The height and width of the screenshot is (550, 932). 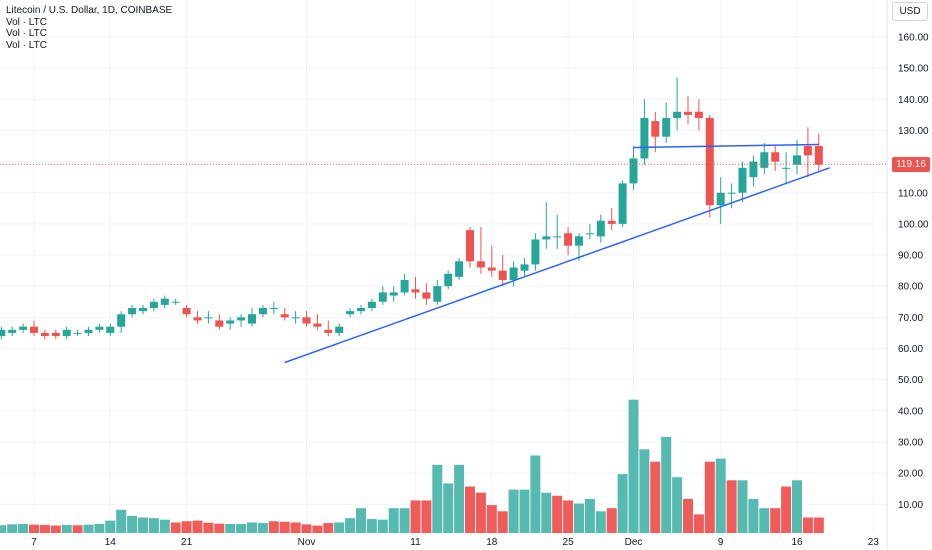 What do you see at coordinates (634, 542) in the screenshot?
I see `time-axis-label: Dec` at bounding box center [634, 542].